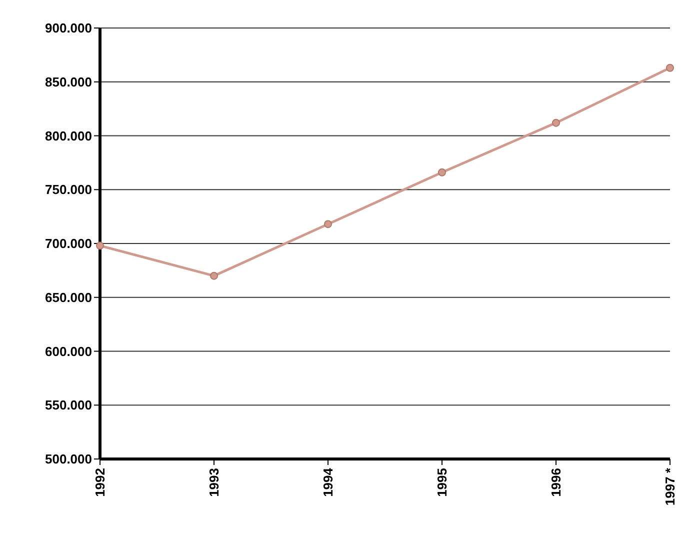 This screenshot has height=533, width=700. I want to click on y-tick-label: 900.000, so click(68, 28).